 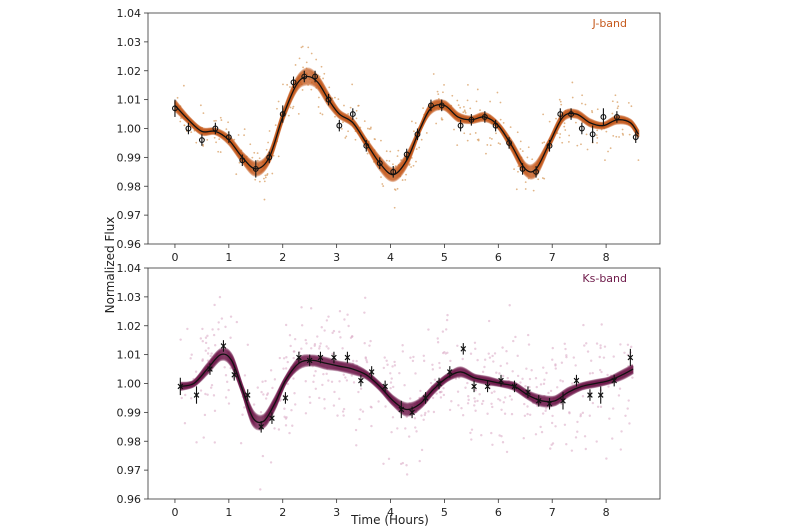 What do you see at coordinates (129, 297) in the screenshot?
I see `ks-y-tick-label: 1.03` at bounding box center [129, 297].